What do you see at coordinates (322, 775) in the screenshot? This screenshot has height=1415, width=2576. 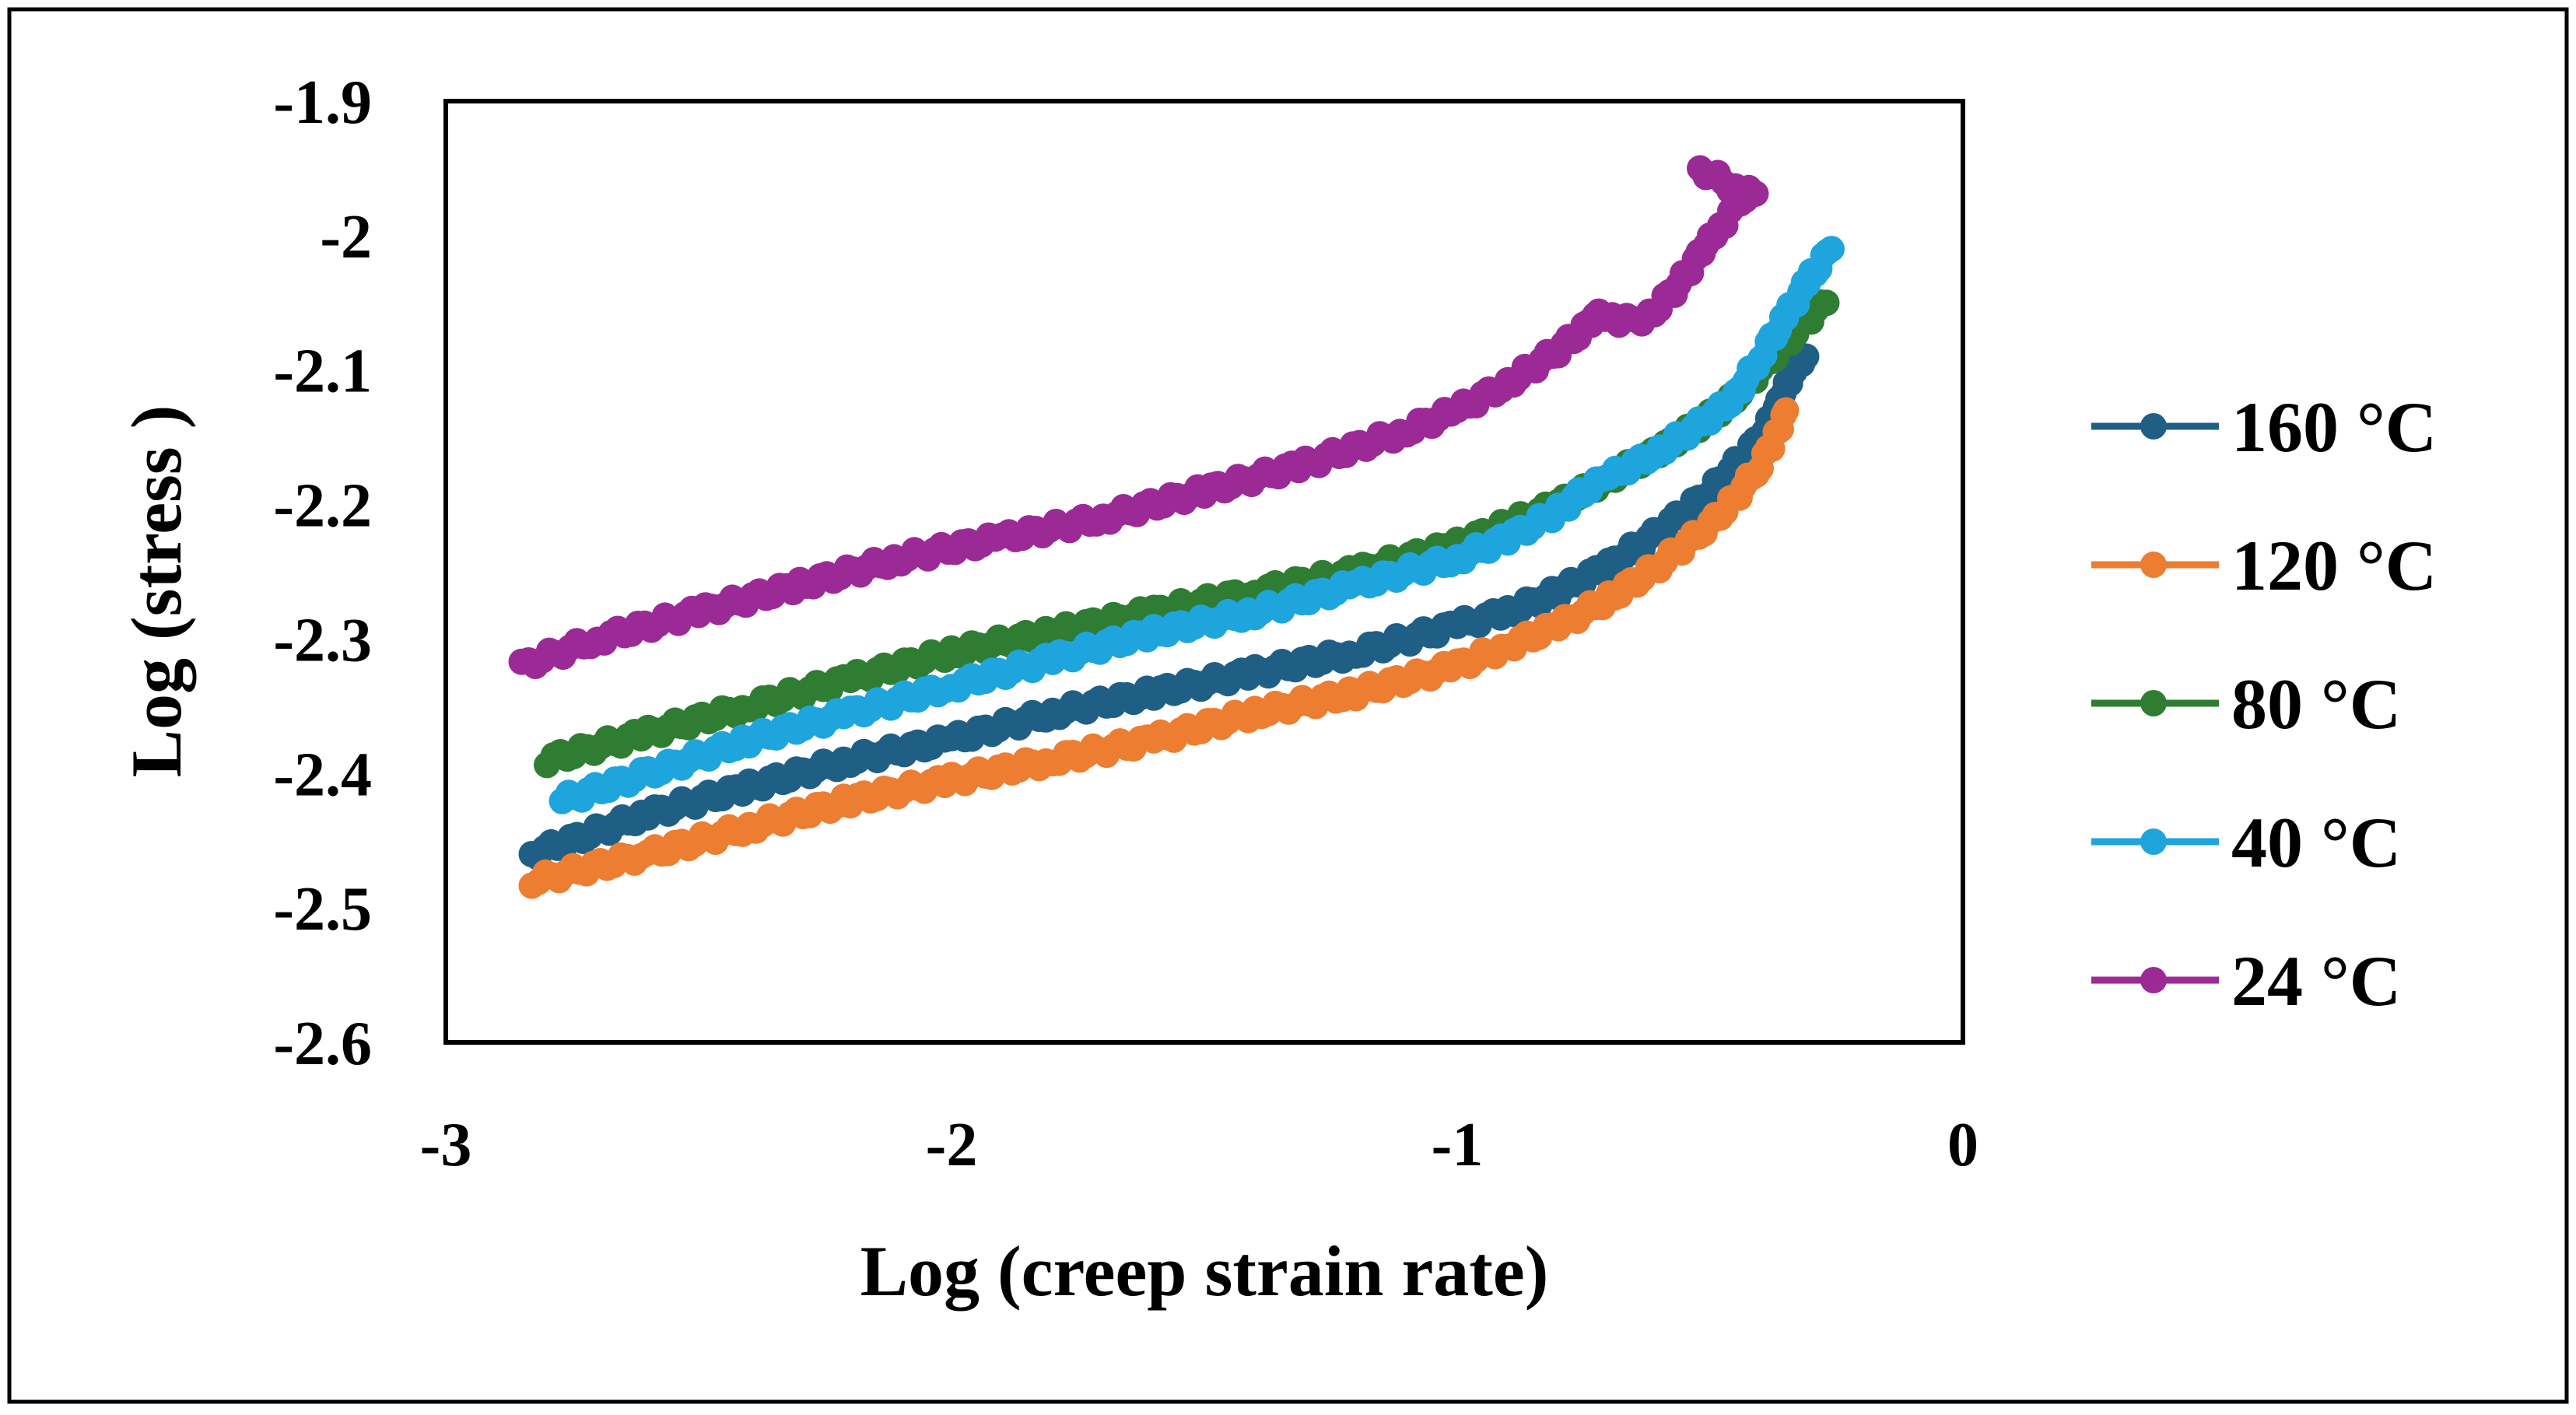 I see `y-tick-label: -2.4` at bounding box center [322, 775].